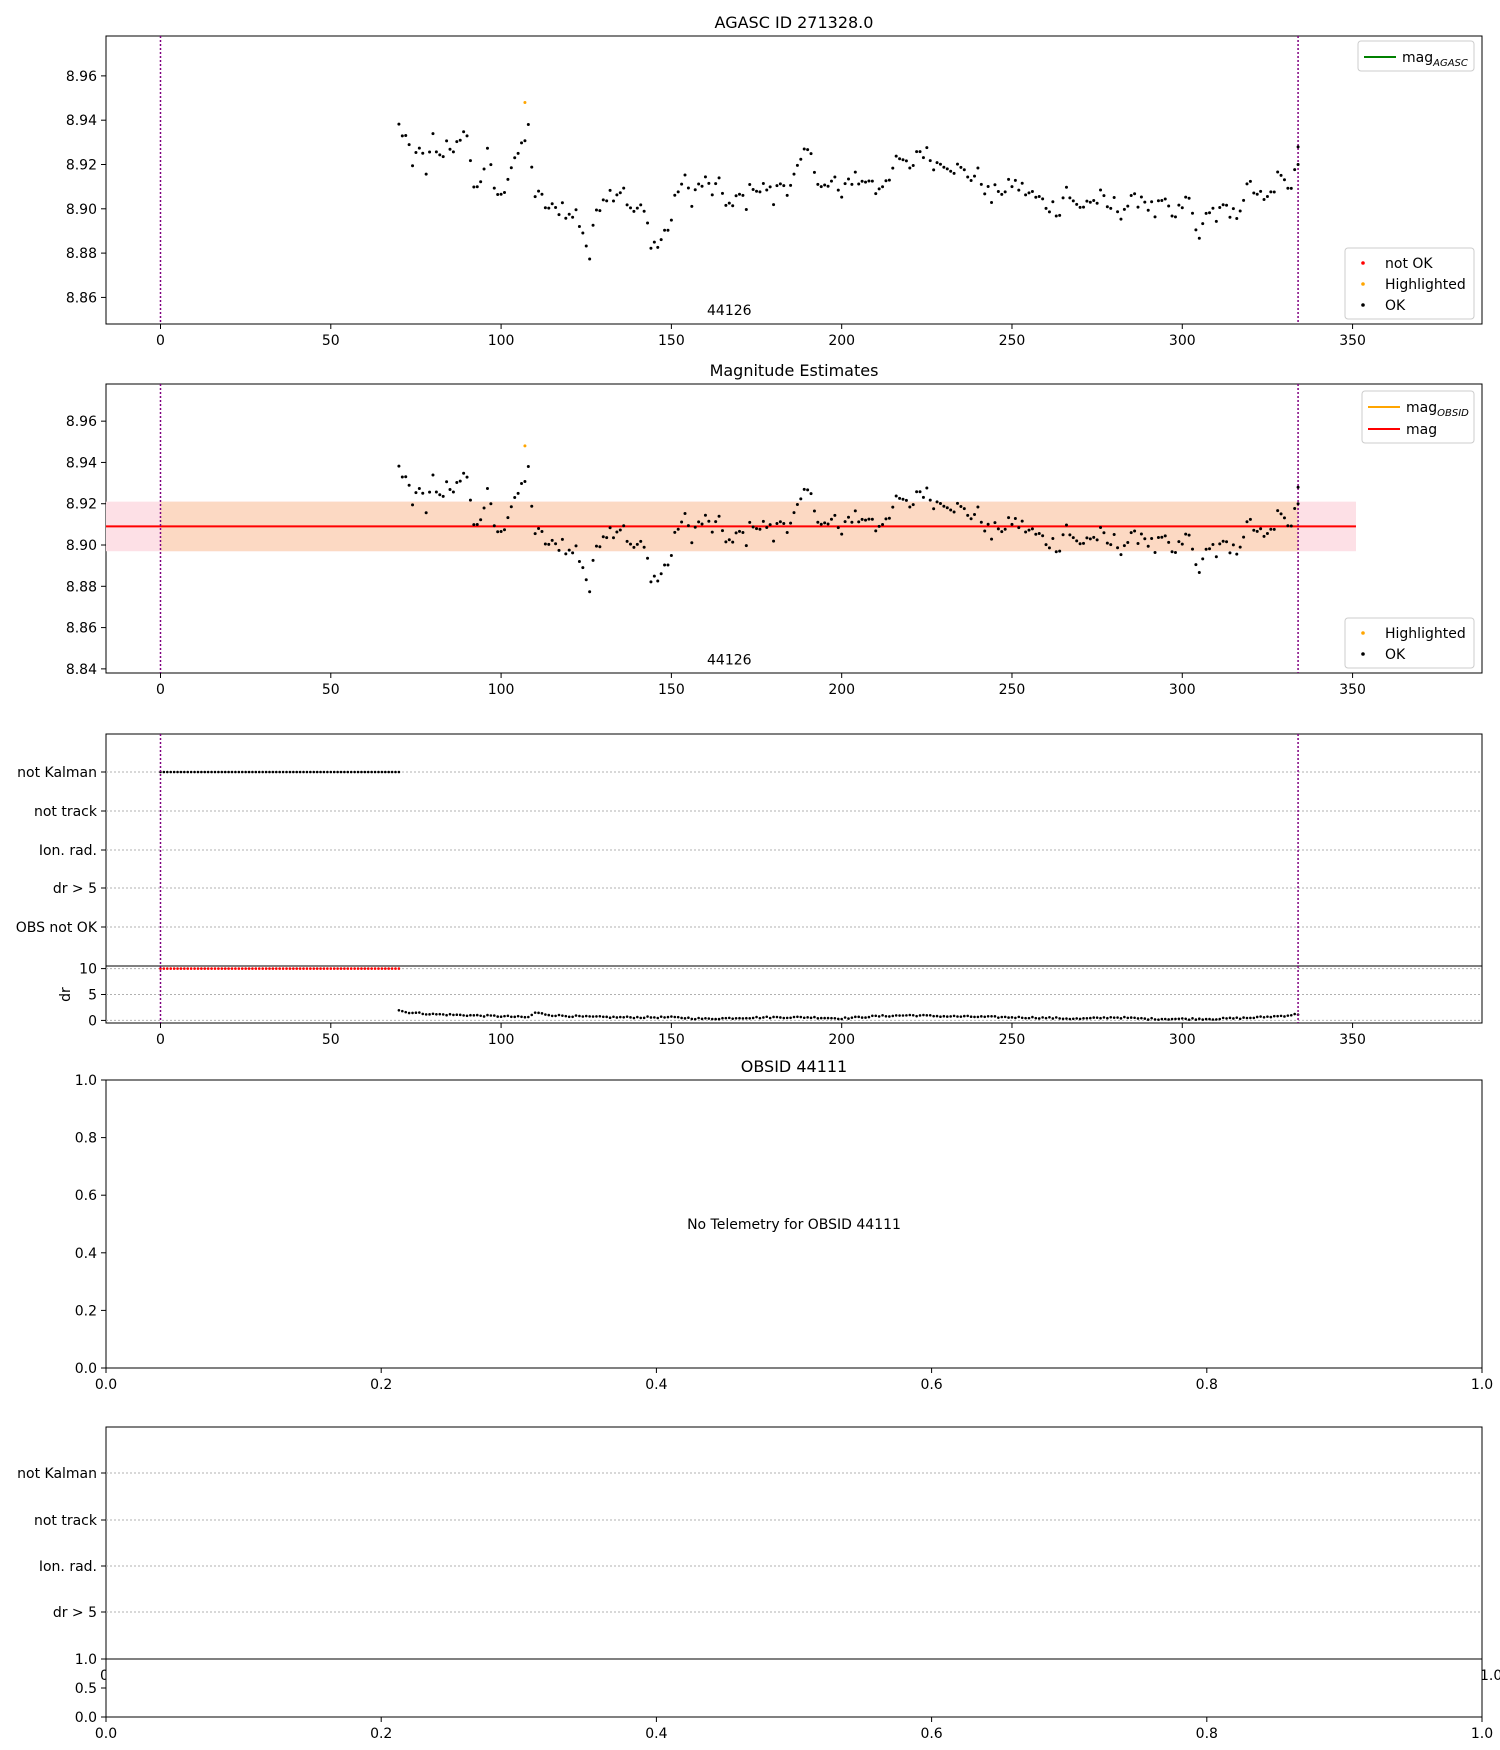  What do you see at coordinates (86, 1139) in the screenshot?
I see `y-tick-label: 0.8` at bounding box center [86, 1139].